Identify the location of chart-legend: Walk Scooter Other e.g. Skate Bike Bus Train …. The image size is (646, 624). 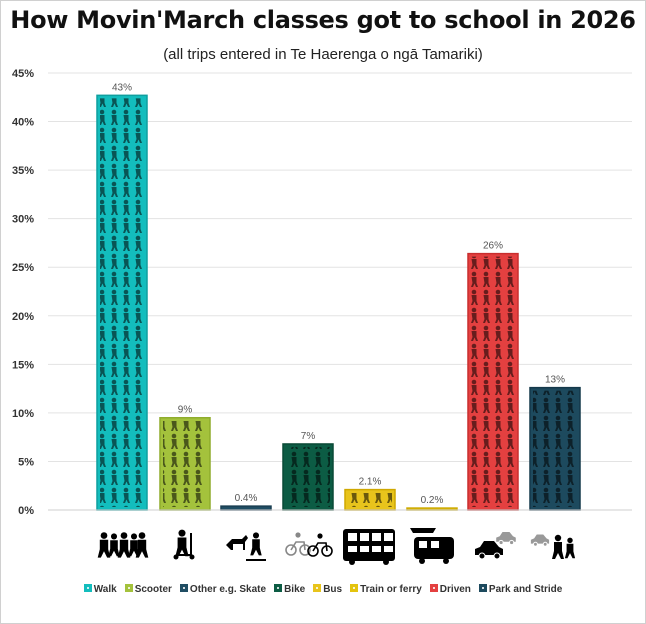
(323, 589).